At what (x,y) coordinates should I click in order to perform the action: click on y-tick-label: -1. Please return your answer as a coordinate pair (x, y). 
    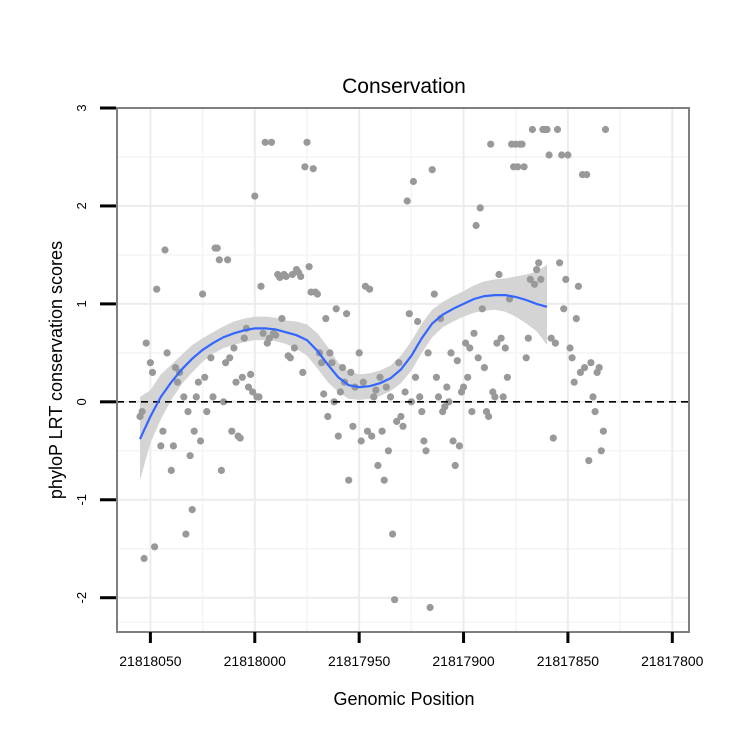
    Looking at the image, I should click on (81, 500).